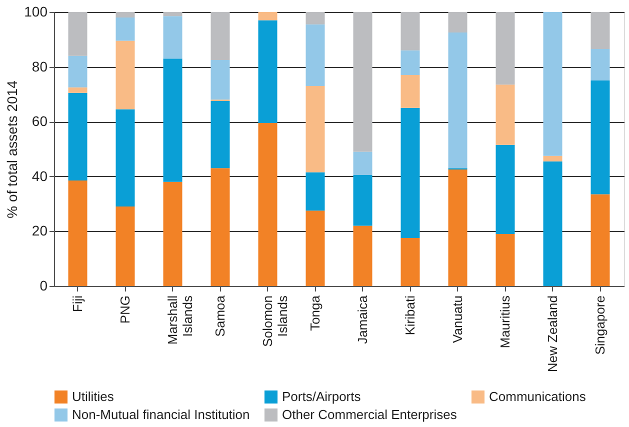 The height and width of the screenshot is (427, 629). I want to click on x-tick-label: Solomon Islands, so click(275, 321).